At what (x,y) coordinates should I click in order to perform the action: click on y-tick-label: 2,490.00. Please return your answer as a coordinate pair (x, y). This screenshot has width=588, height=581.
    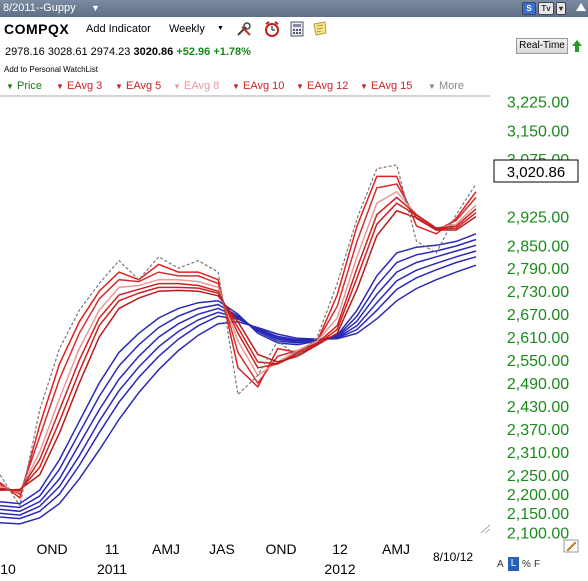
    Looking at the image, I should click on (538, 384).